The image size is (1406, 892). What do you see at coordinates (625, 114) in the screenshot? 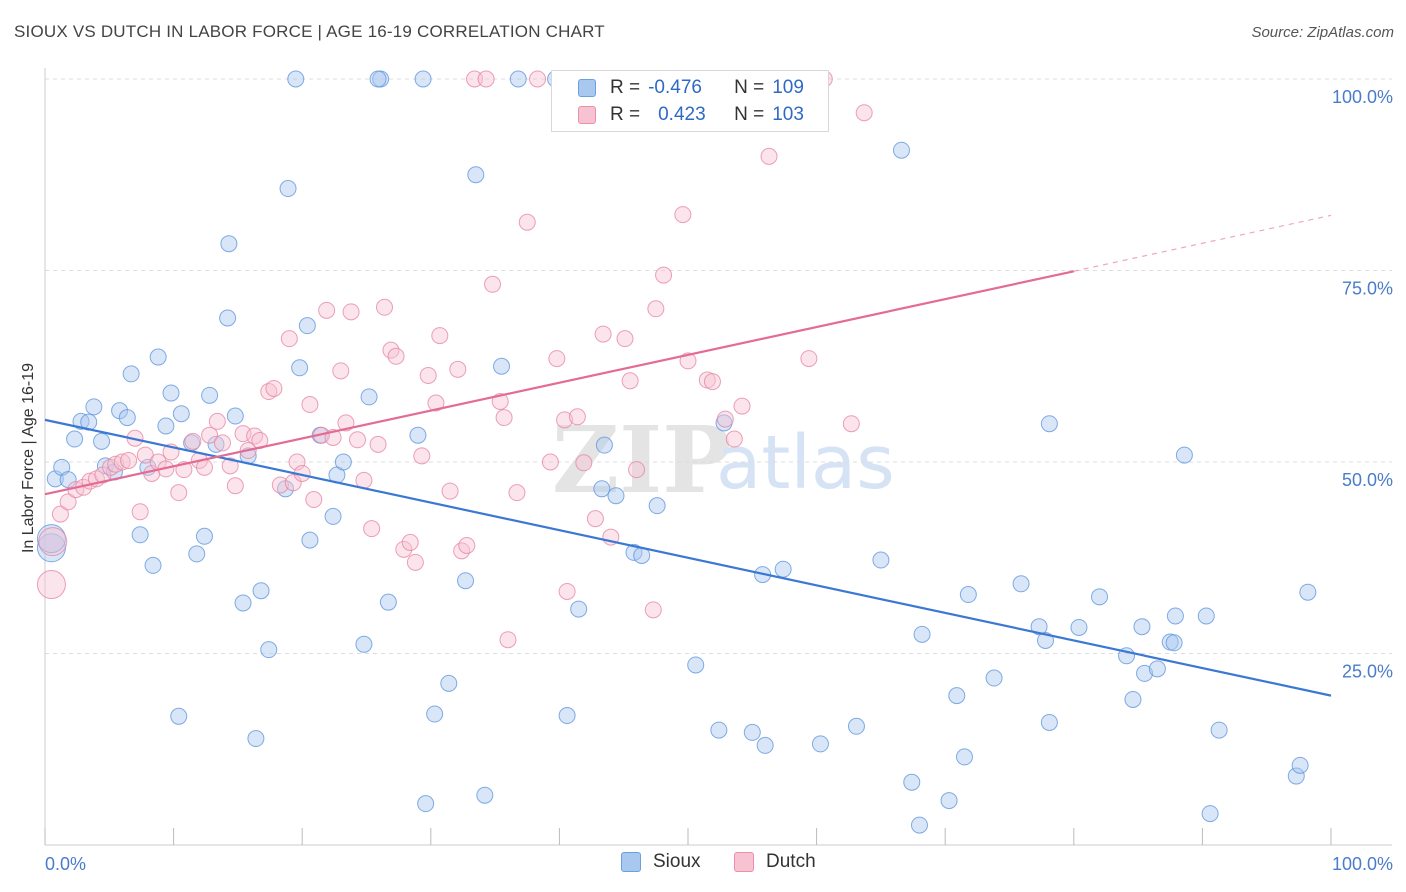
I see `legend-r-label: R =` at bounding box center [625, 114].